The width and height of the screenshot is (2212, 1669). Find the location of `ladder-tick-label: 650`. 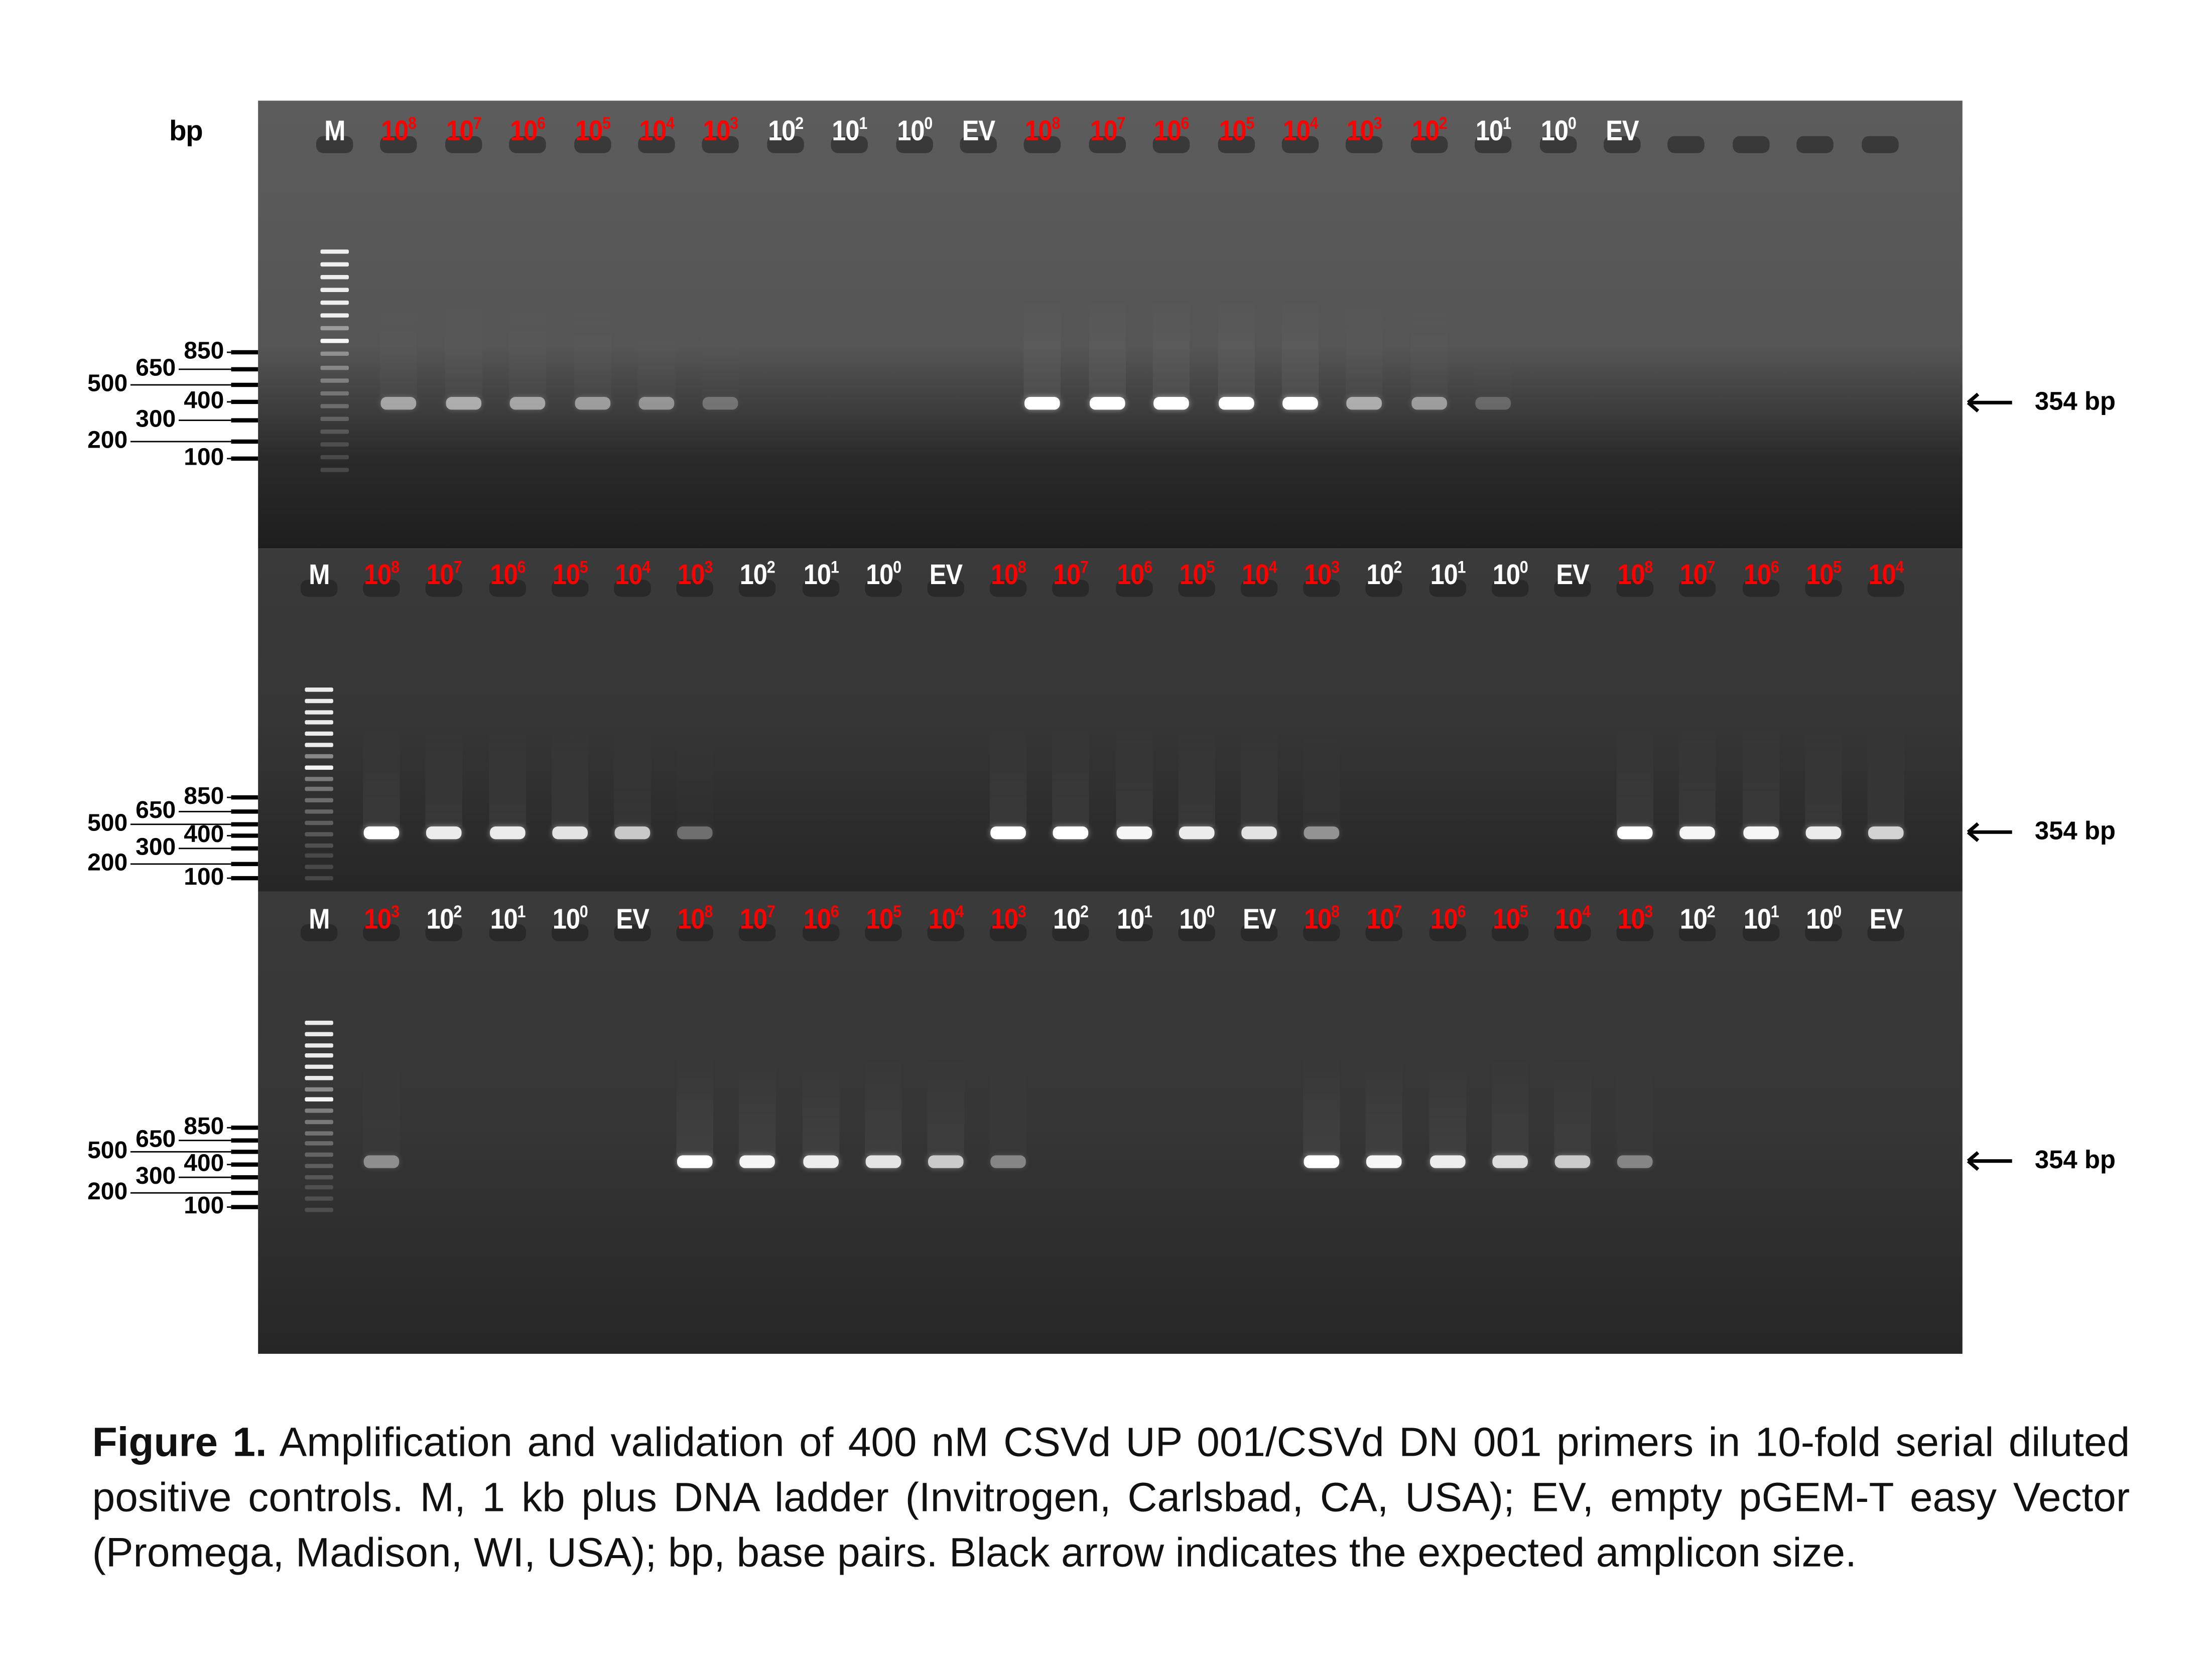

ladder-tick-label: 650 is located at coordinates (156, 367).